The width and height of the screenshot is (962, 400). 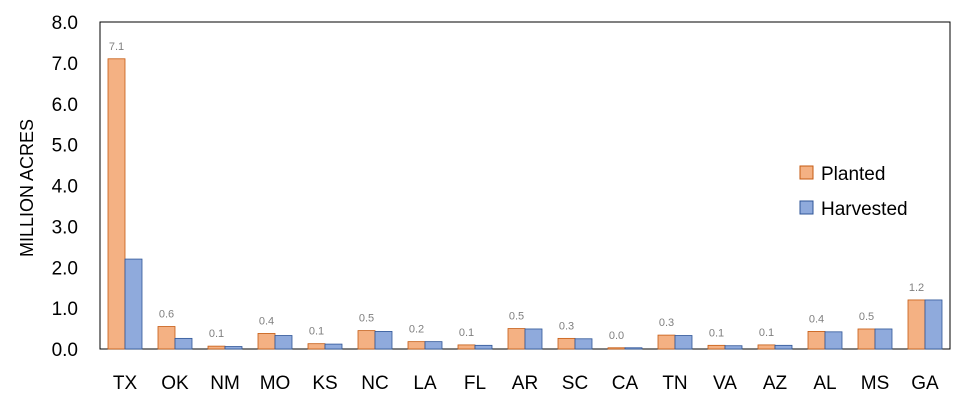 I want to click on y-tick-label: 6.0, so click(x=65, y=105).